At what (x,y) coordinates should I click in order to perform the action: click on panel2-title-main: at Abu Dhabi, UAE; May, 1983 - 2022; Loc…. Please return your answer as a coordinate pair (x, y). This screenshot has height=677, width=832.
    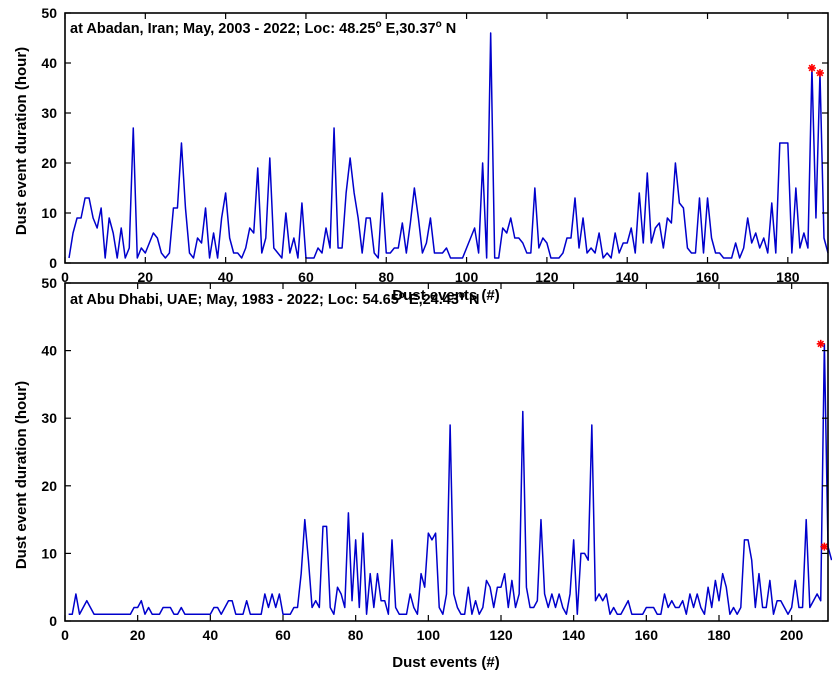
    Looking at the image, I should click on (275, 299).